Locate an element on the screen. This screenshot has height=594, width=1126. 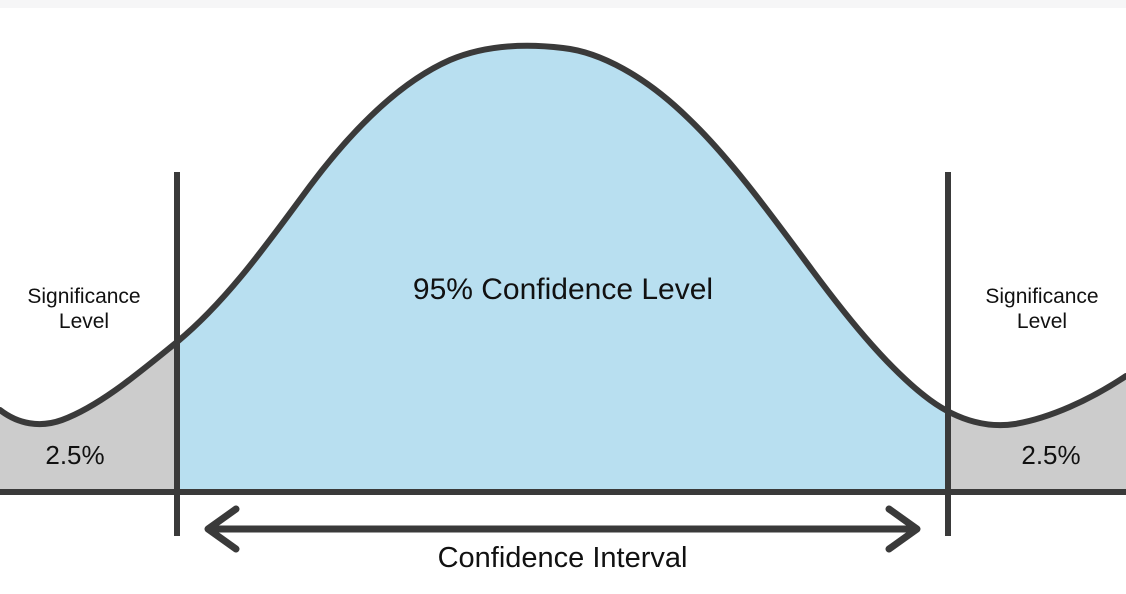
tail-percent-label-right: 2.5% is located at coordinates (1051, 455).